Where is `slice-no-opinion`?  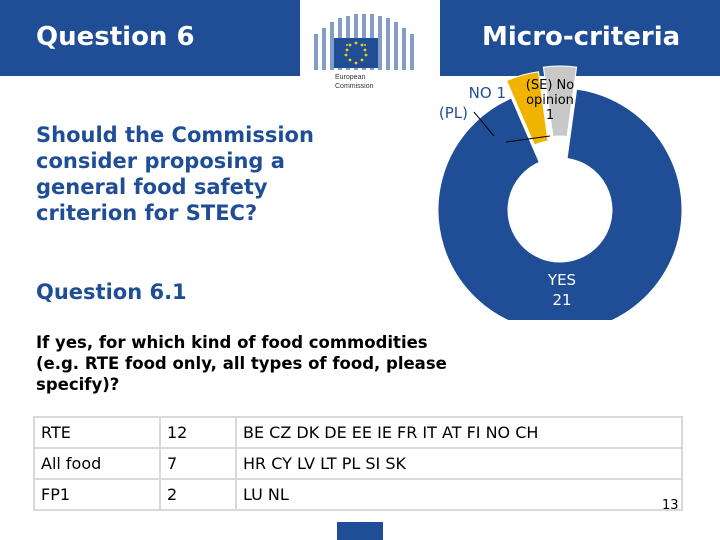
slice-no-opinion is located at coordinates (560, 101).